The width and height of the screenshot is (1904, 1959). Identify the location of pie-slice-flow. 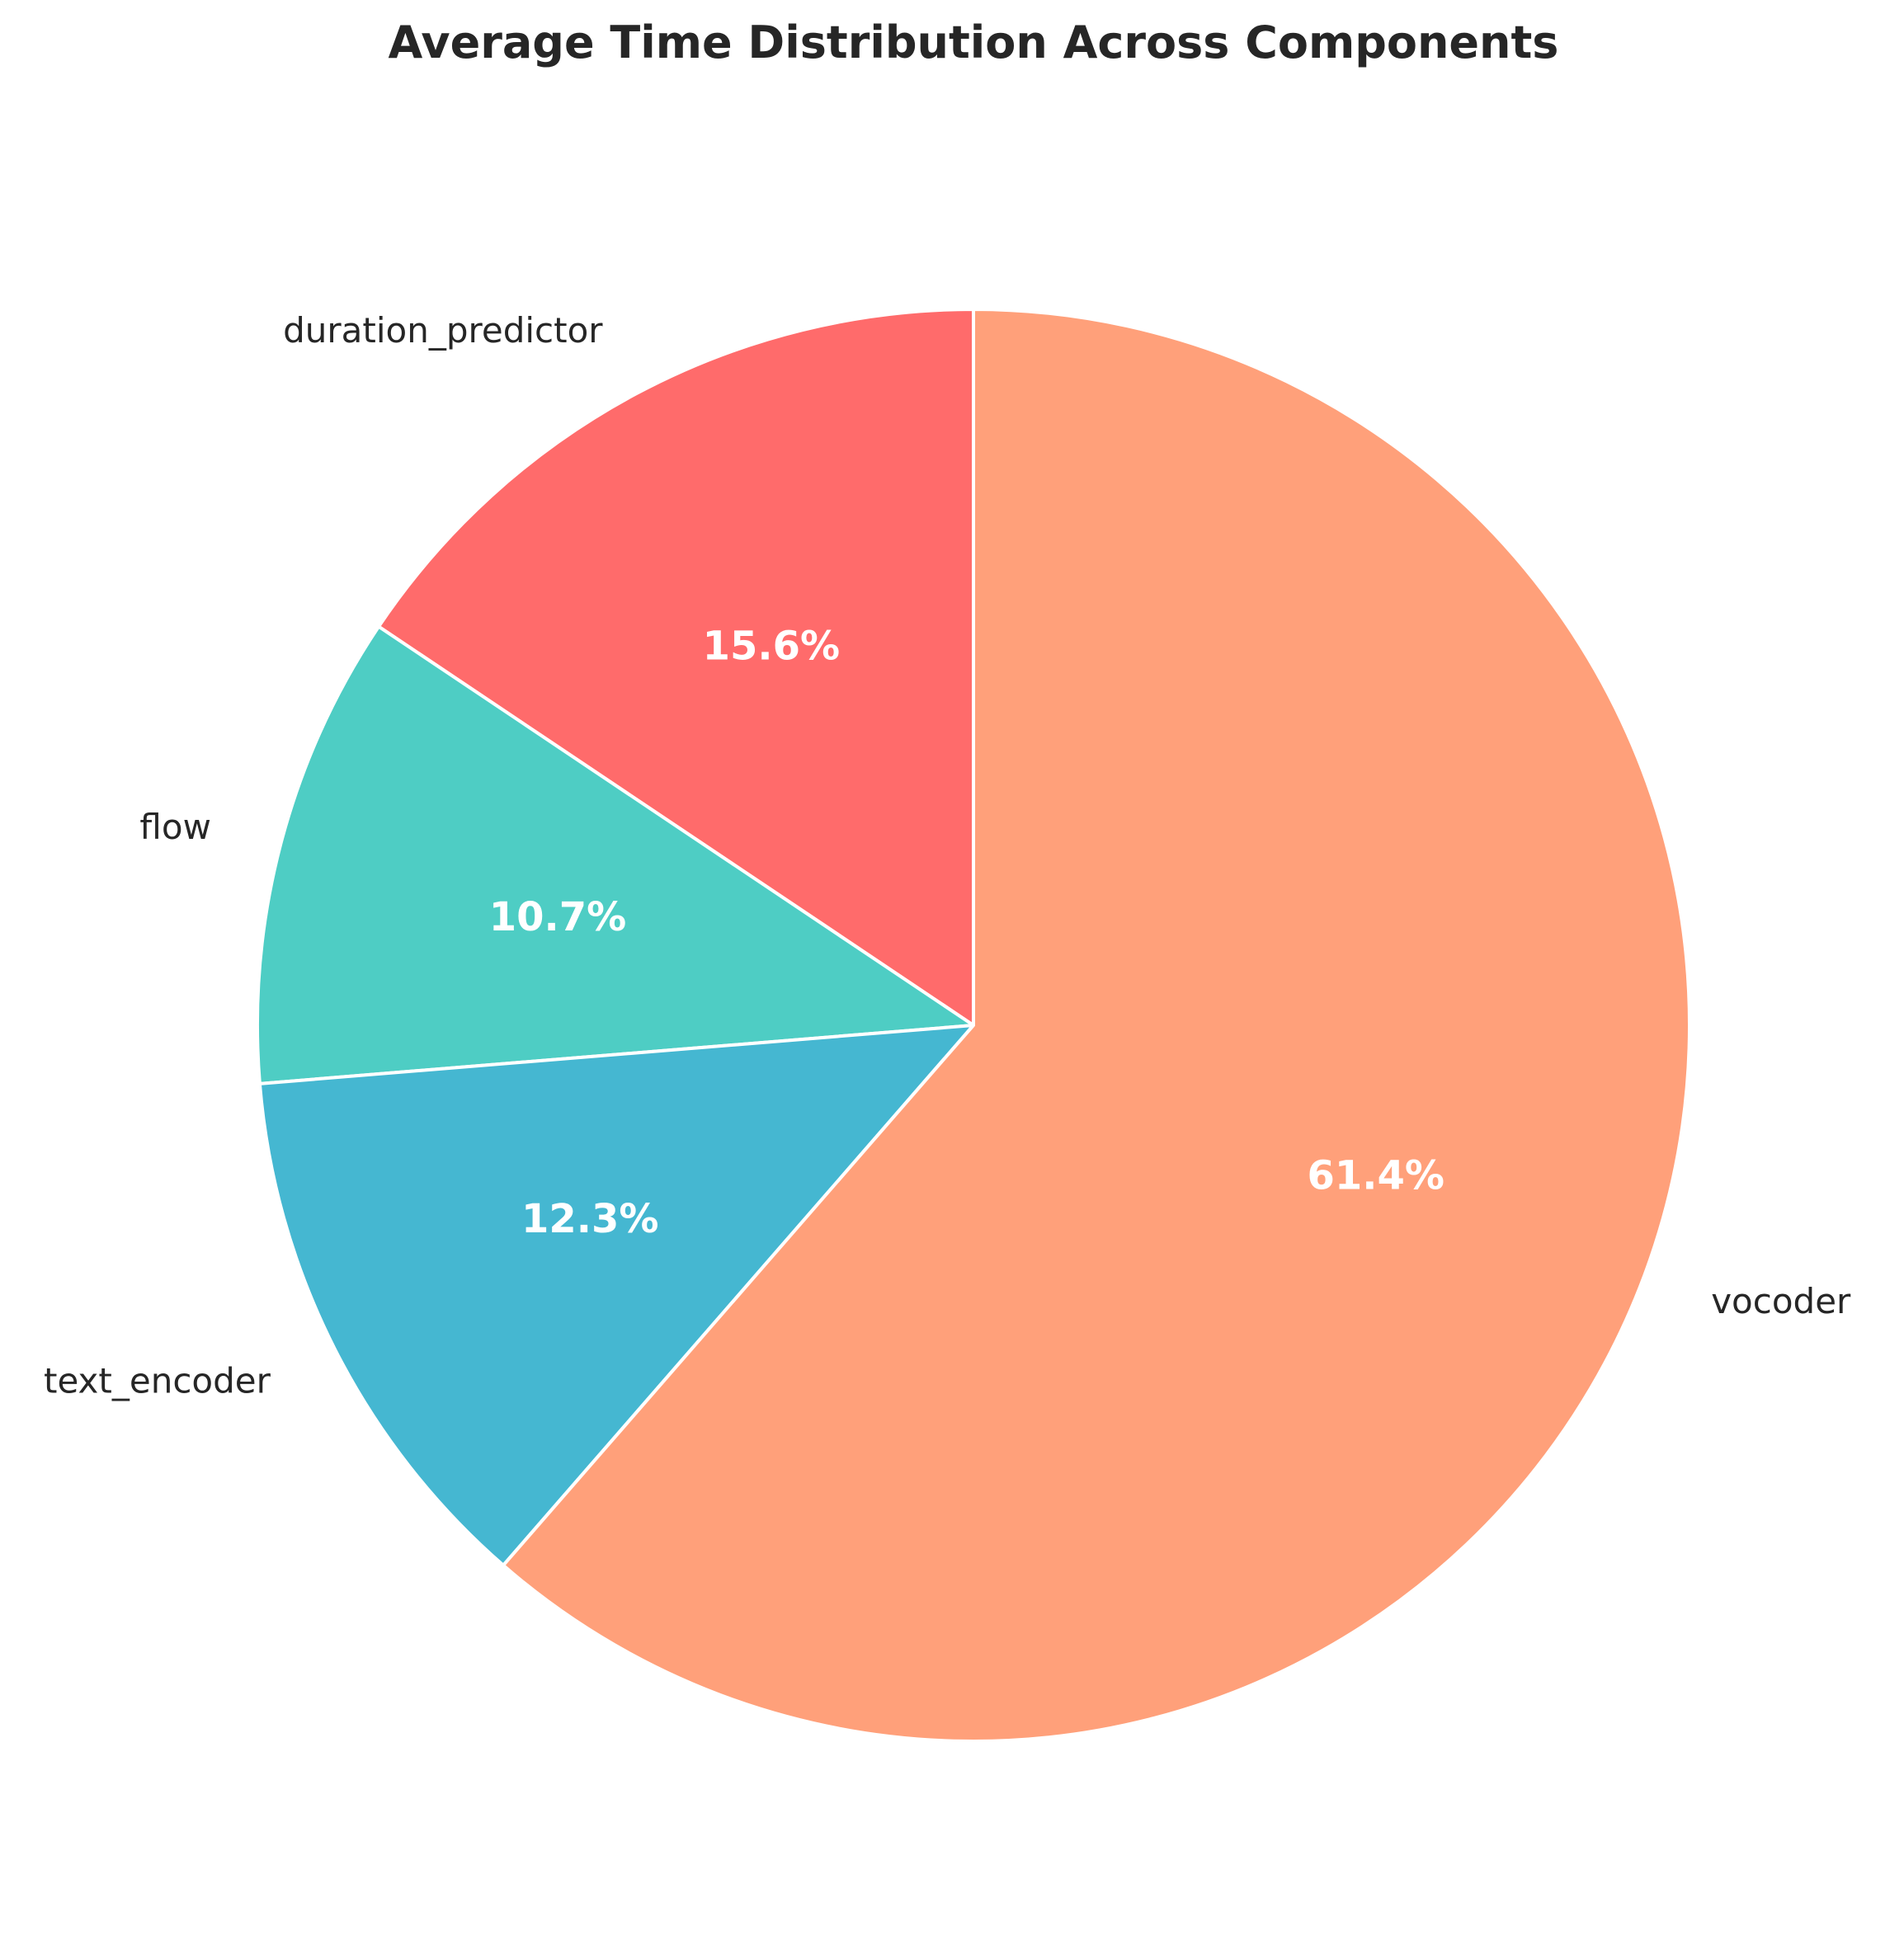
(615, 855).